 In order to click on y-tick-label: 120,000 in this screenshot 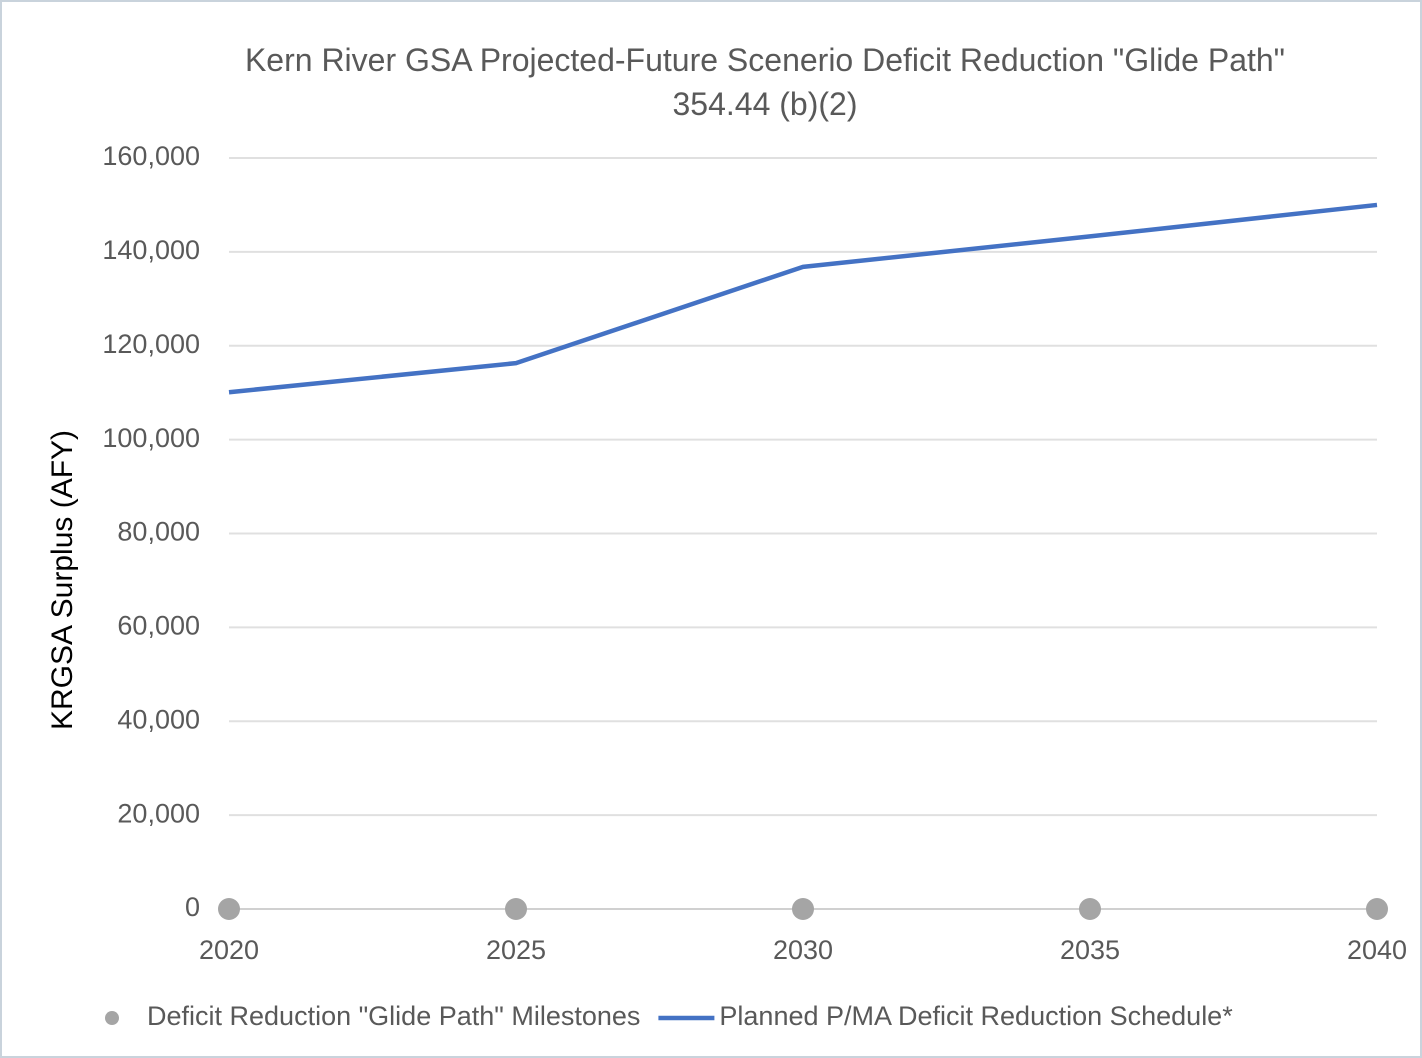, I will do `click(151, 344)`.